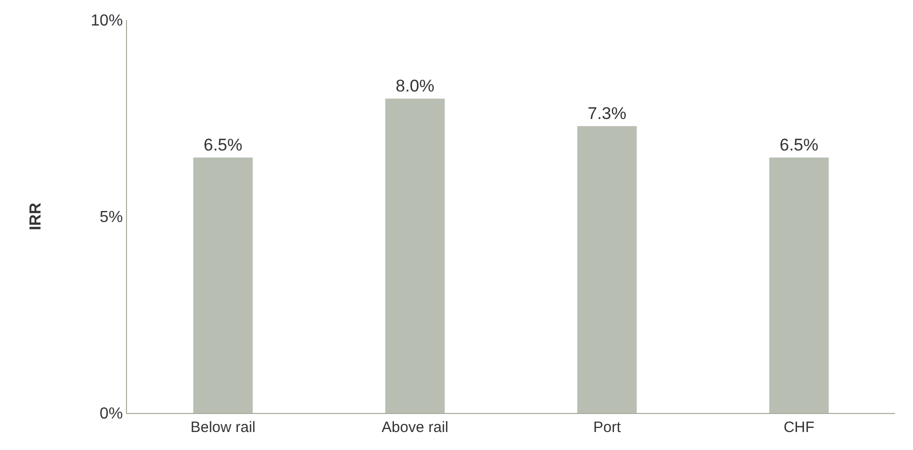 The height and width of the screenshot is (450, 913). I want to click on x-tick-label: Below rail, so click(223, 427).